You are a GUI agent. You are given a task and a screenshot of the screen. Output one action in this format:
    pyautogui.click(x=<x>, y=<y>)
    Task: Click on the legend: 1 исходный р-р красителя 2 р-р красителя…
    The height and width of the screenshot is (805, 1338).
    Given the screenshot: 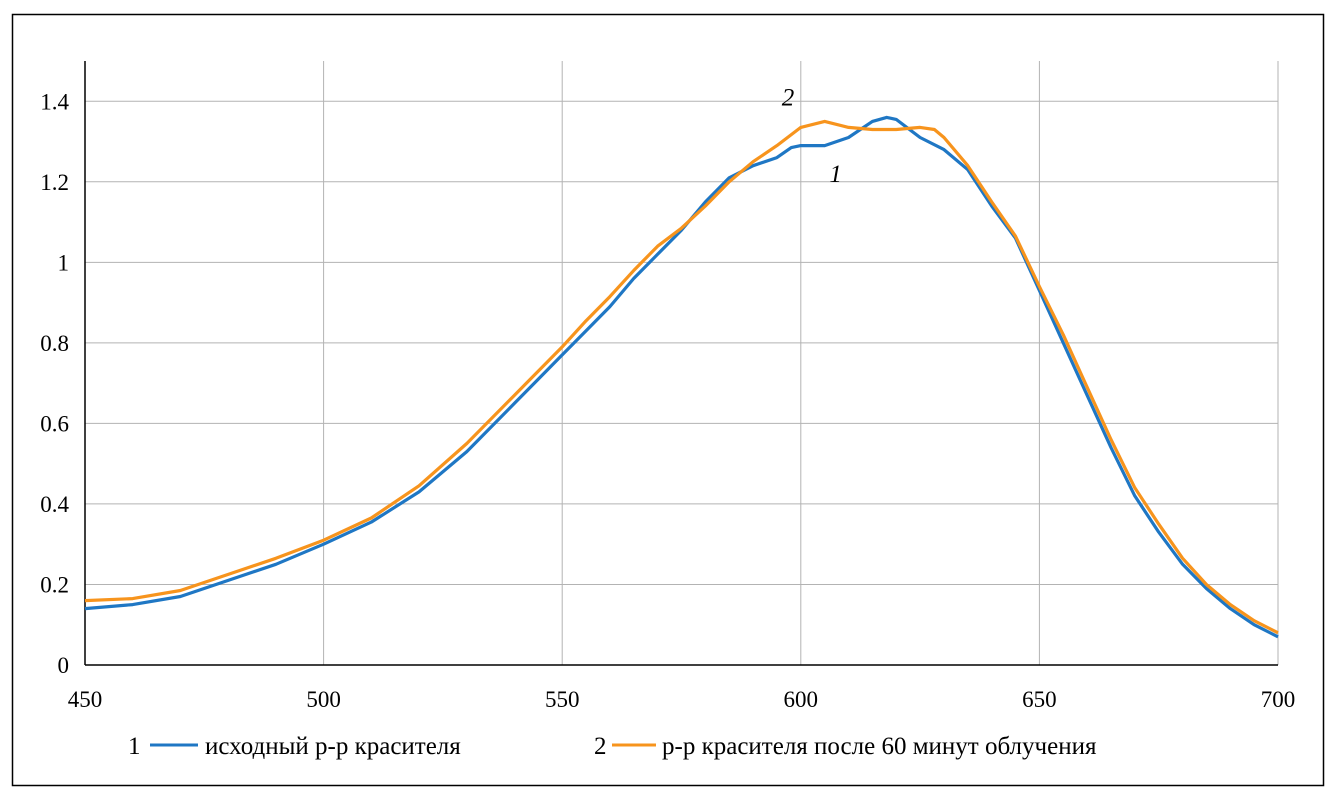 What is the action you would take?
    pyautogui.click(x=612, y=746)
    